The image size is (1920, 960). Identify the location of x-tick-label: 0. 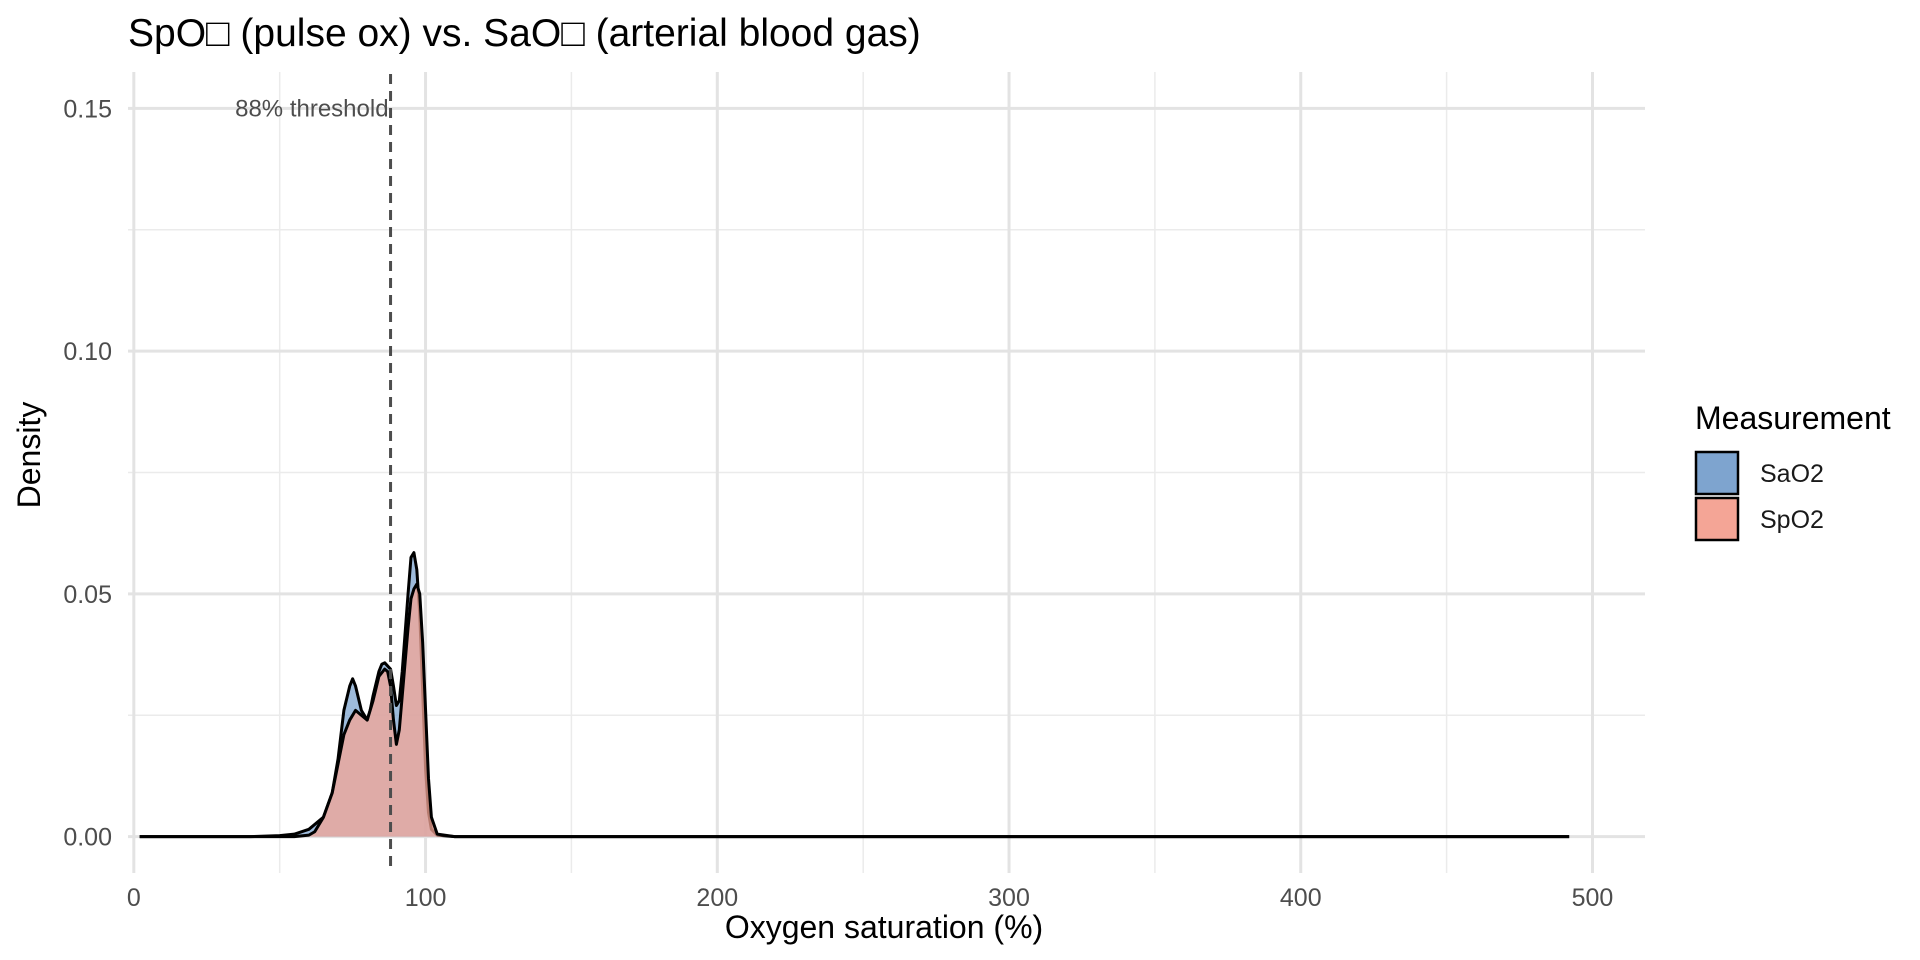
(134, 898).